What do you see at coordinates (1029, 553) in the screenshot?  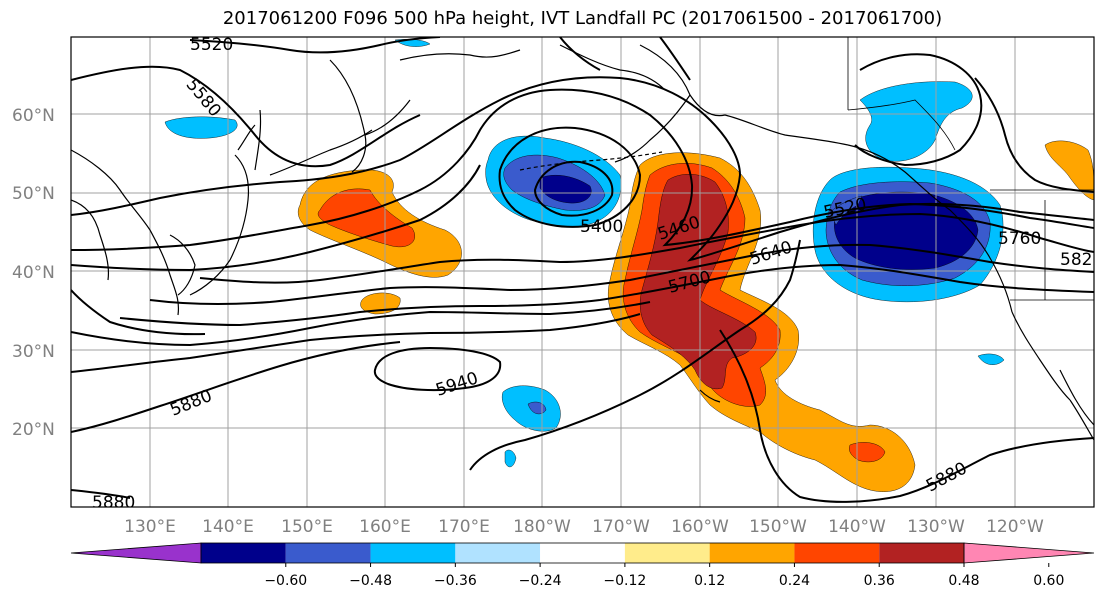 I see `colorbar-extend-high` at bounding box center [1029, 553].